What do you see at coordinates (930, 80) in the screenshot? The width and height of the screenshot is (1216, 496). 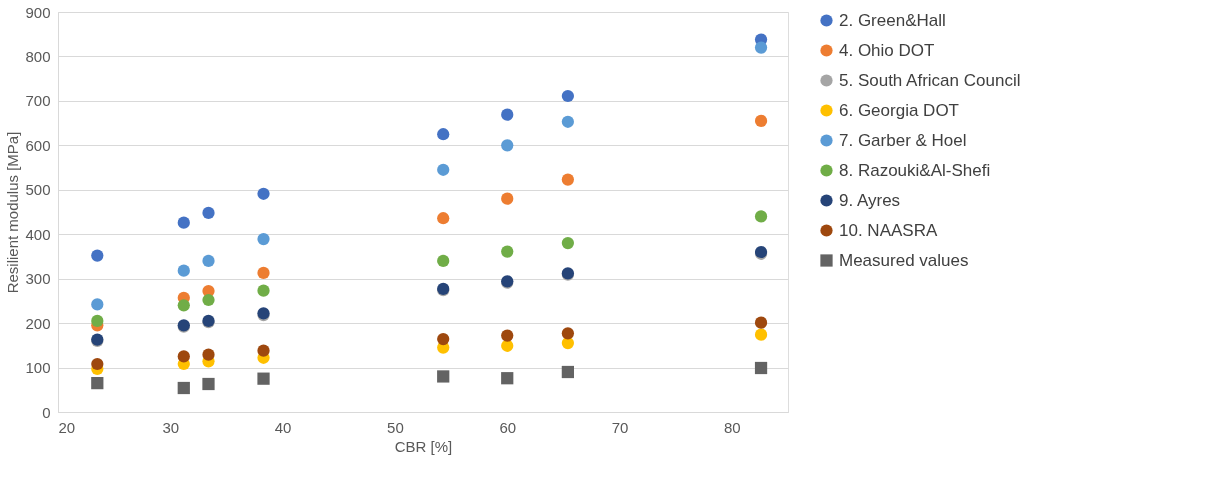 I see `legend-label: 5. South African Council` at bounding box center [930, 80].